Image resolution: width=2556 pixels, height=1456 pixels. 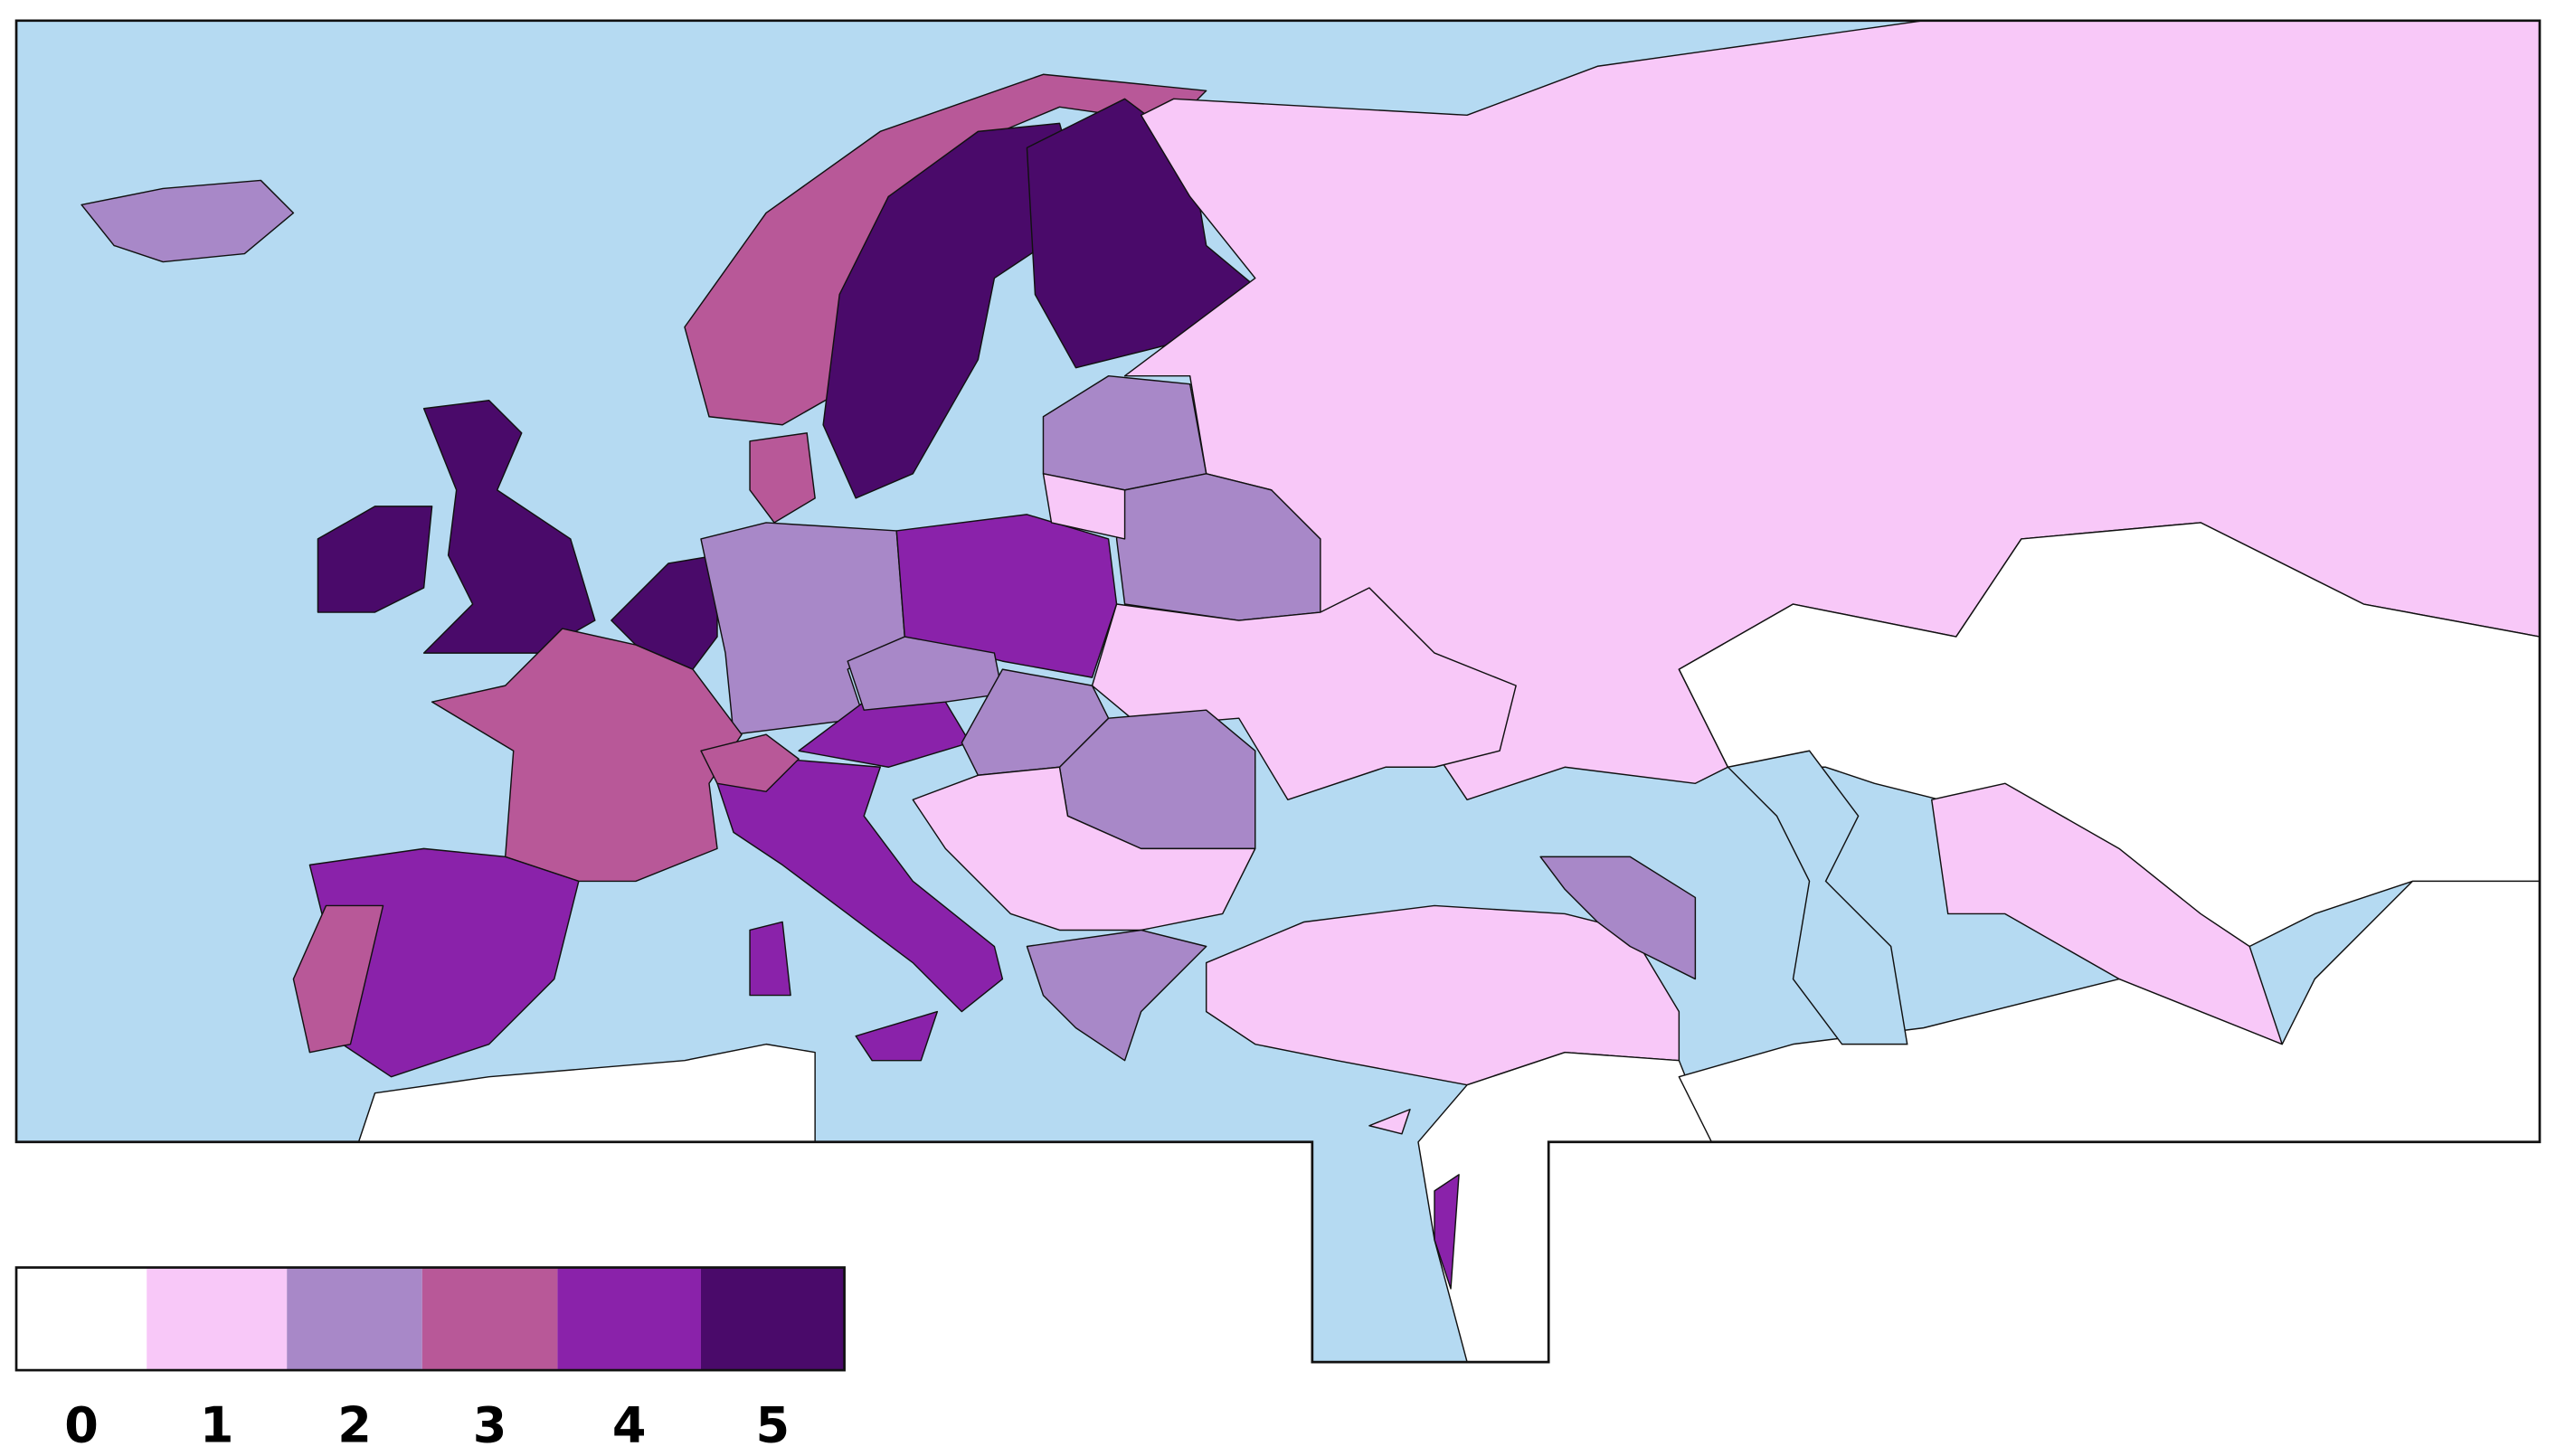 What do you see at coordinates (354, 1425) in the screenshot?
I see `legend-label: 2` at bounding box center [354, 1425].